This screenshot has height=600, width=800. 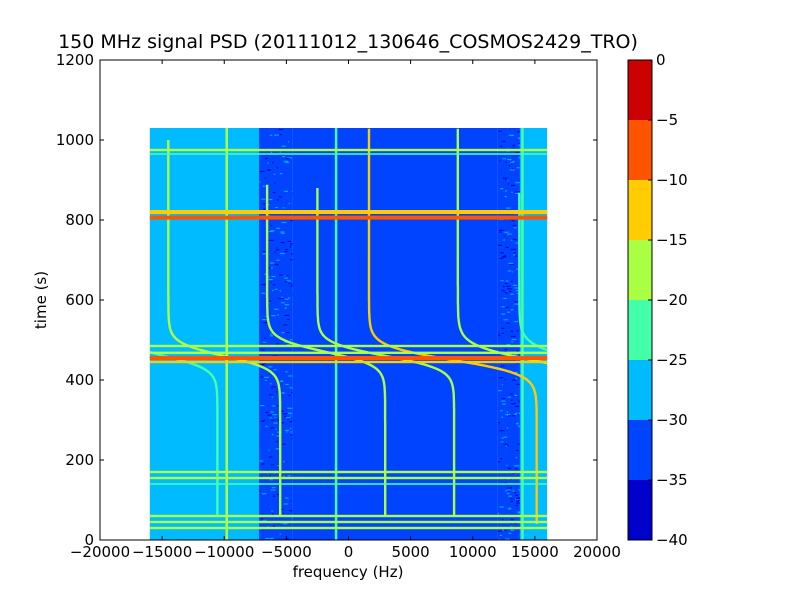 I want to click on x-tick-label: −15000, so click(x=162, y=552).